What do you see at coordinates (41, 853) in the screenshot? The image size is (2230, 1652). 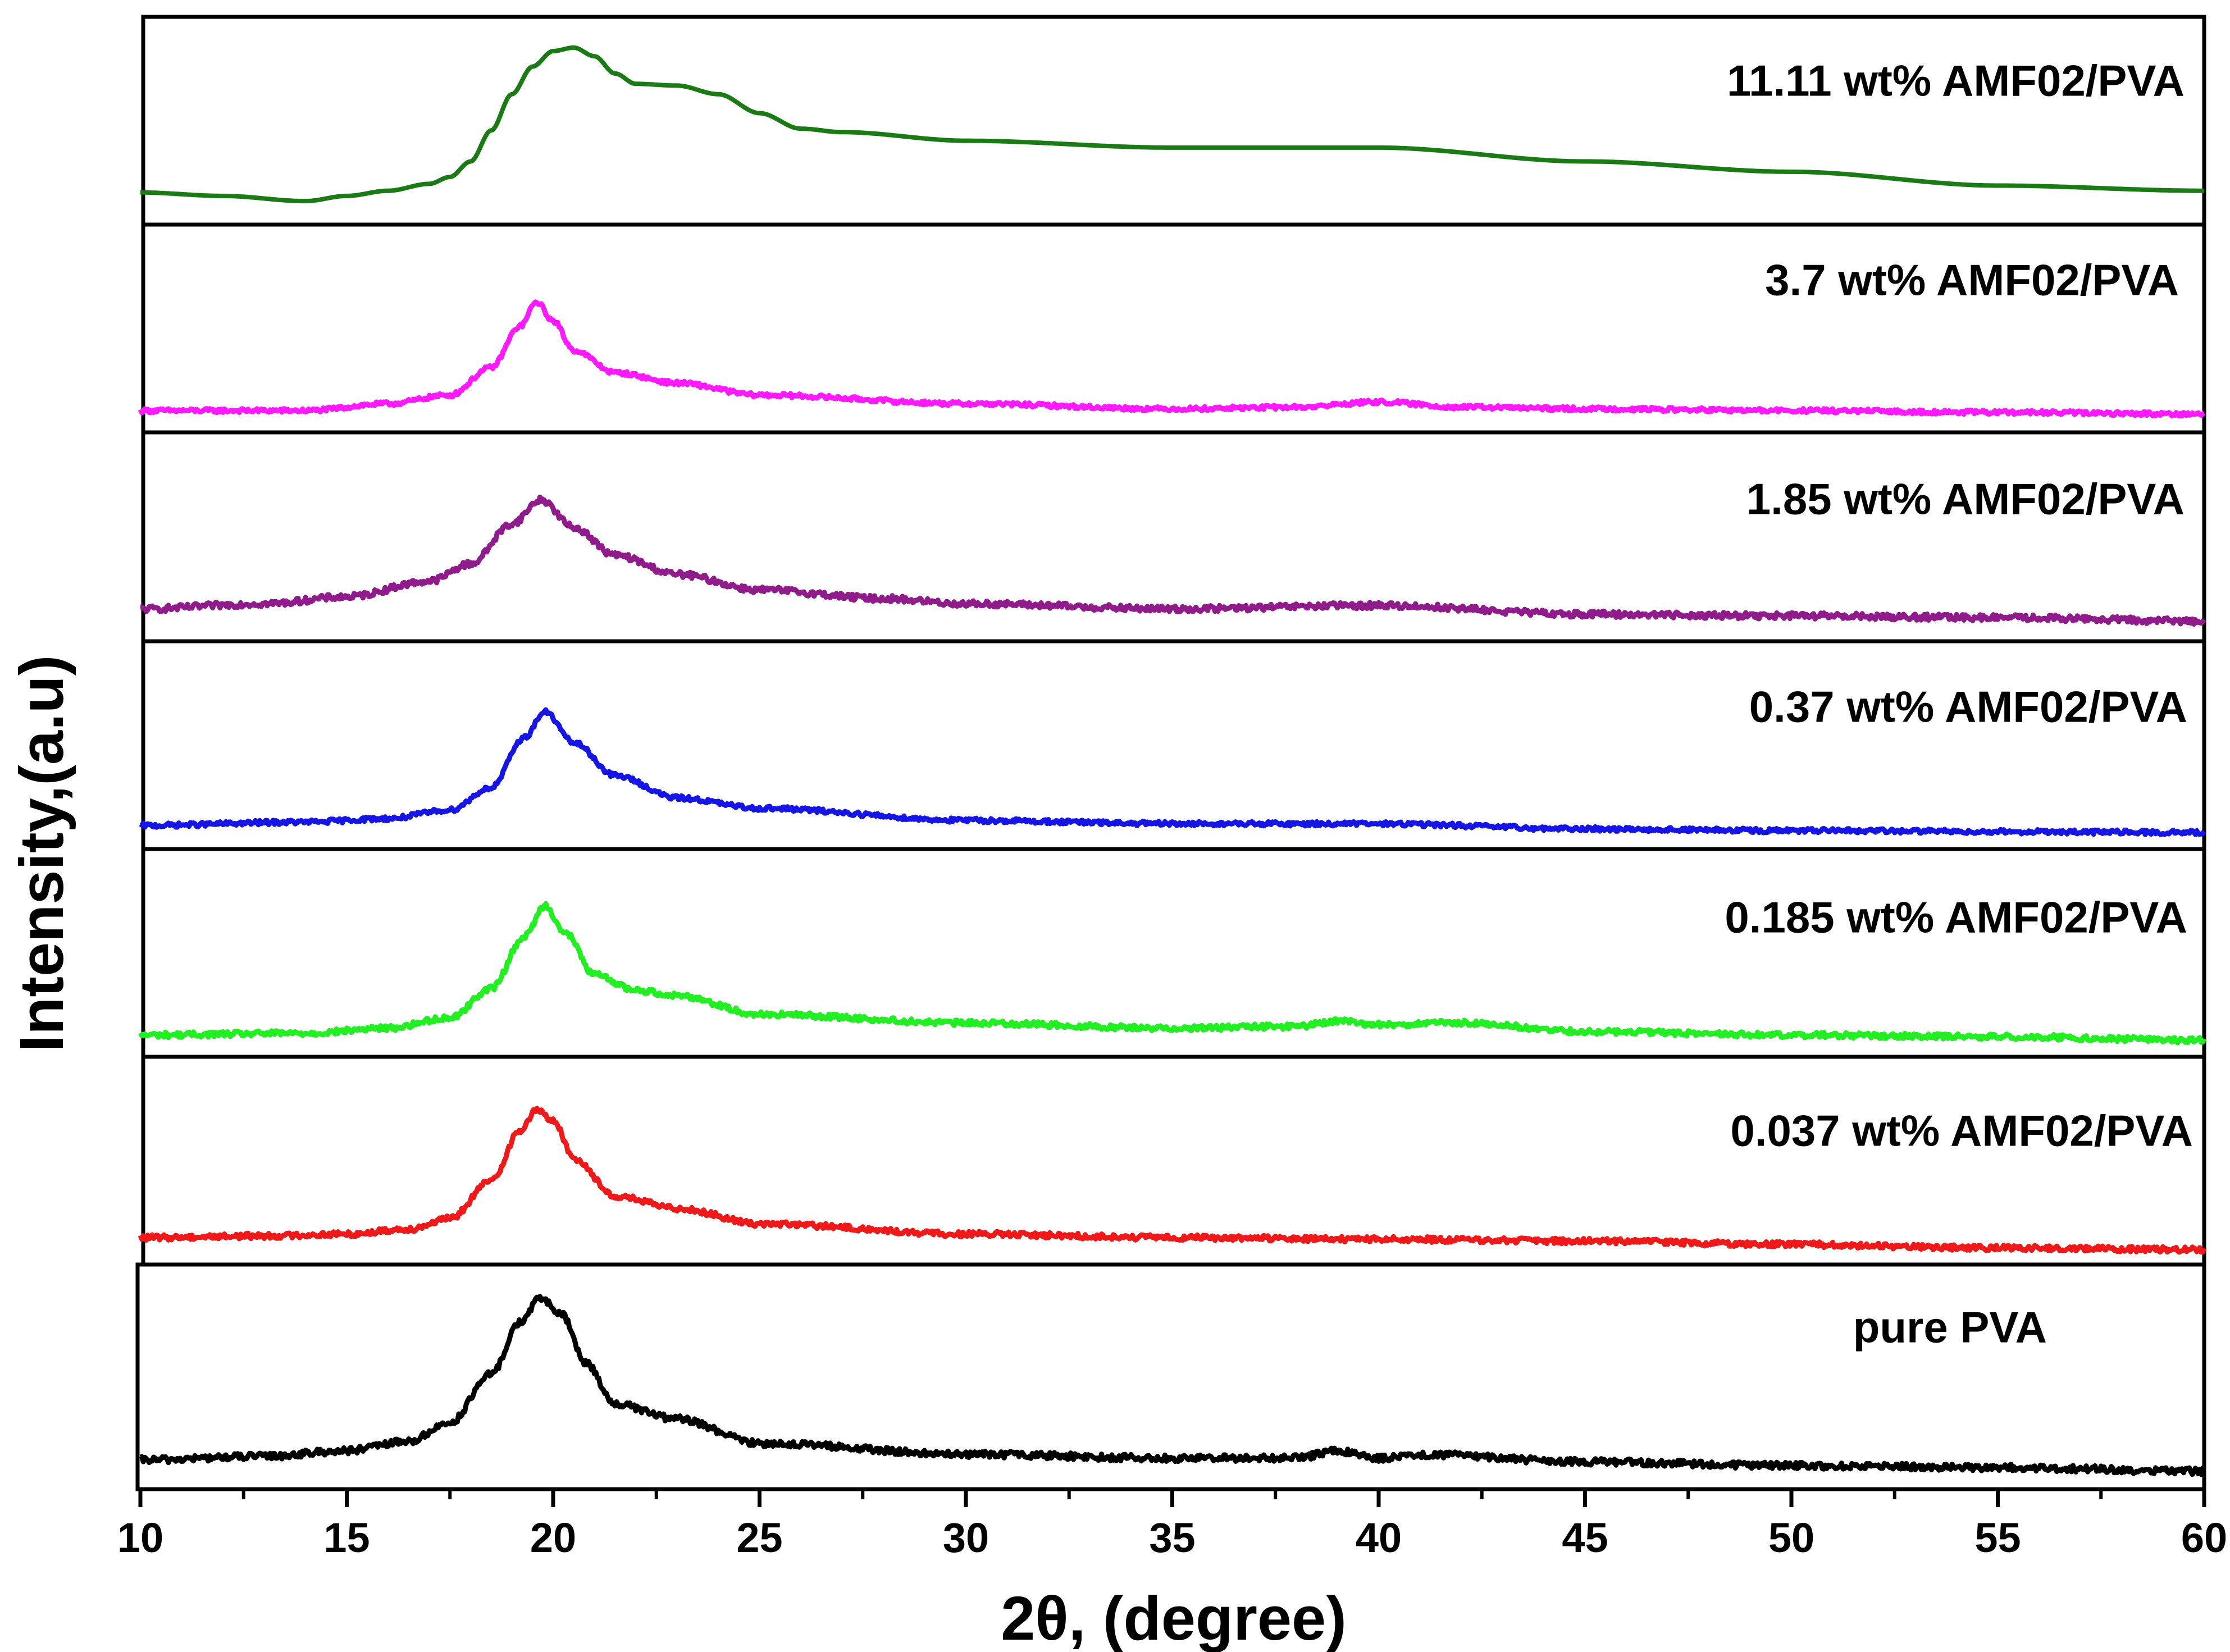 I see `y-axis-title: Intensity,(a.u)` at bounding box center [41, 853].